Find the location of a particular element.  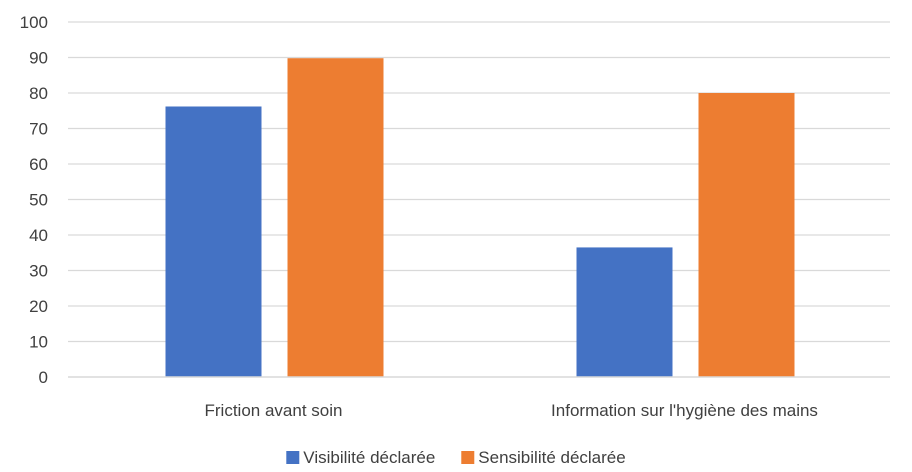

y-tick-label: 60 is located at coordinates (38, 164).